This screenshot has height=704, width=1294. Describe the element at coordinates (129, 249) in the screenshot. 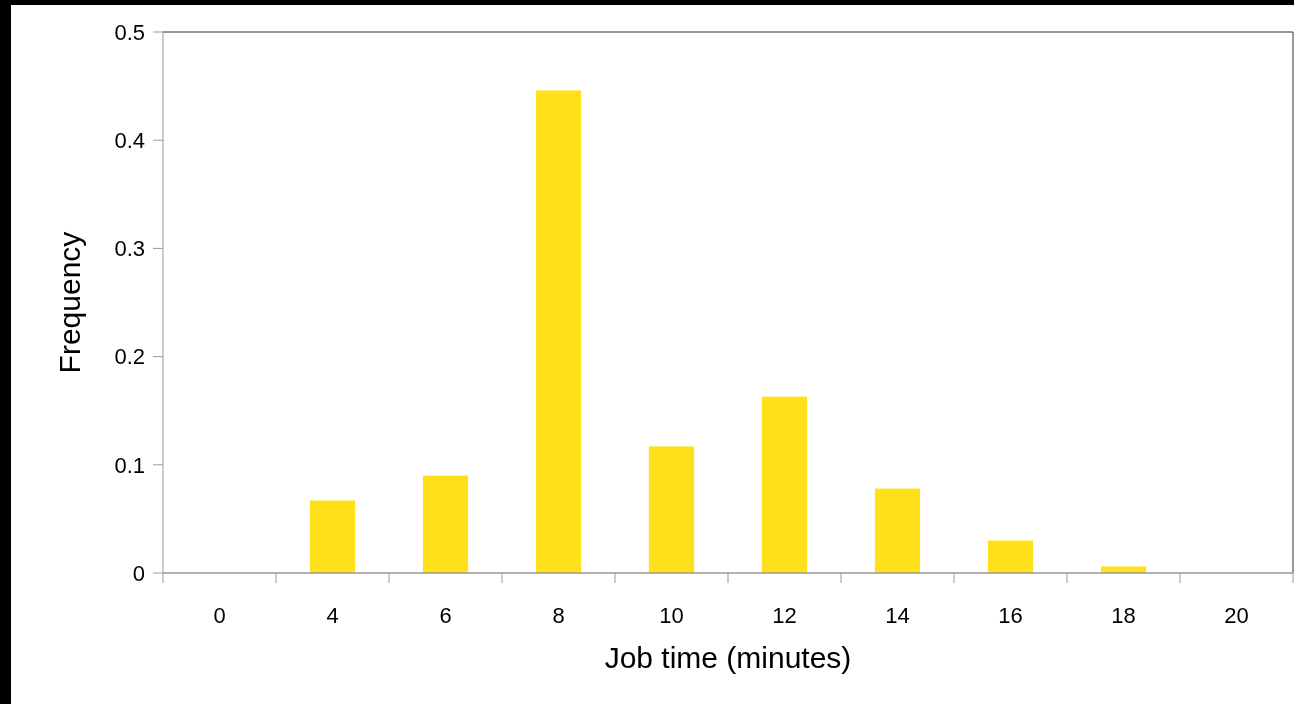

I see `y-tick-label: 0.3` at that location.